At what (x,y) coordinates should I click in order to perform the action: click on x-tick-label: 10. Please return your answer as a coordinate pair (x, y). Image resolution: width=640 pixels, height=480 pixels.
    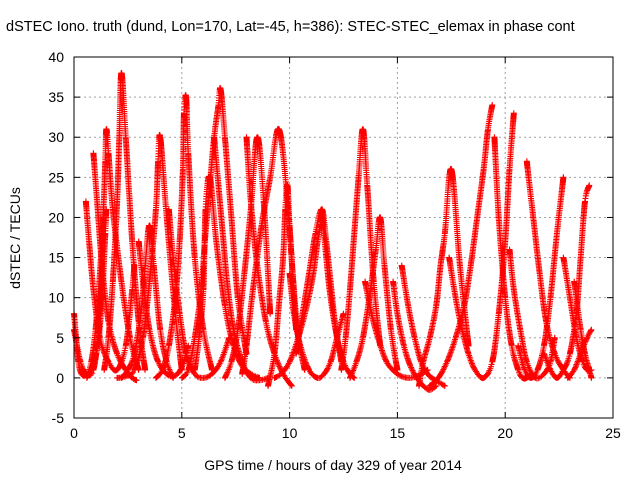
    Looking at the image, I should click on (290, 433).